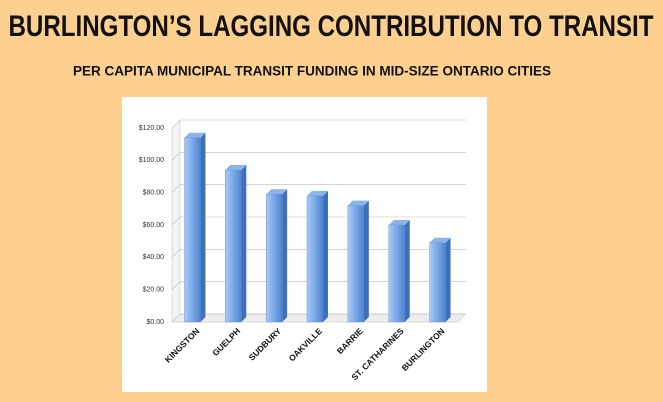 This screenshot has width=663, height=402. What do you see at coordinates (151, 128) in the screenshot?
I see `y-tick-label: $120.00` at bounding box center [151, 128].